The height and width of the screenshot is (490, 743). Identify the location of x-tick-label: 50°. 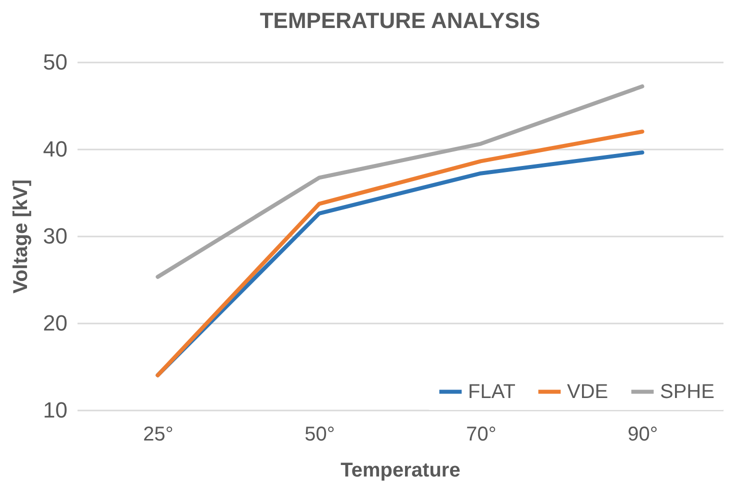
(319, 435).